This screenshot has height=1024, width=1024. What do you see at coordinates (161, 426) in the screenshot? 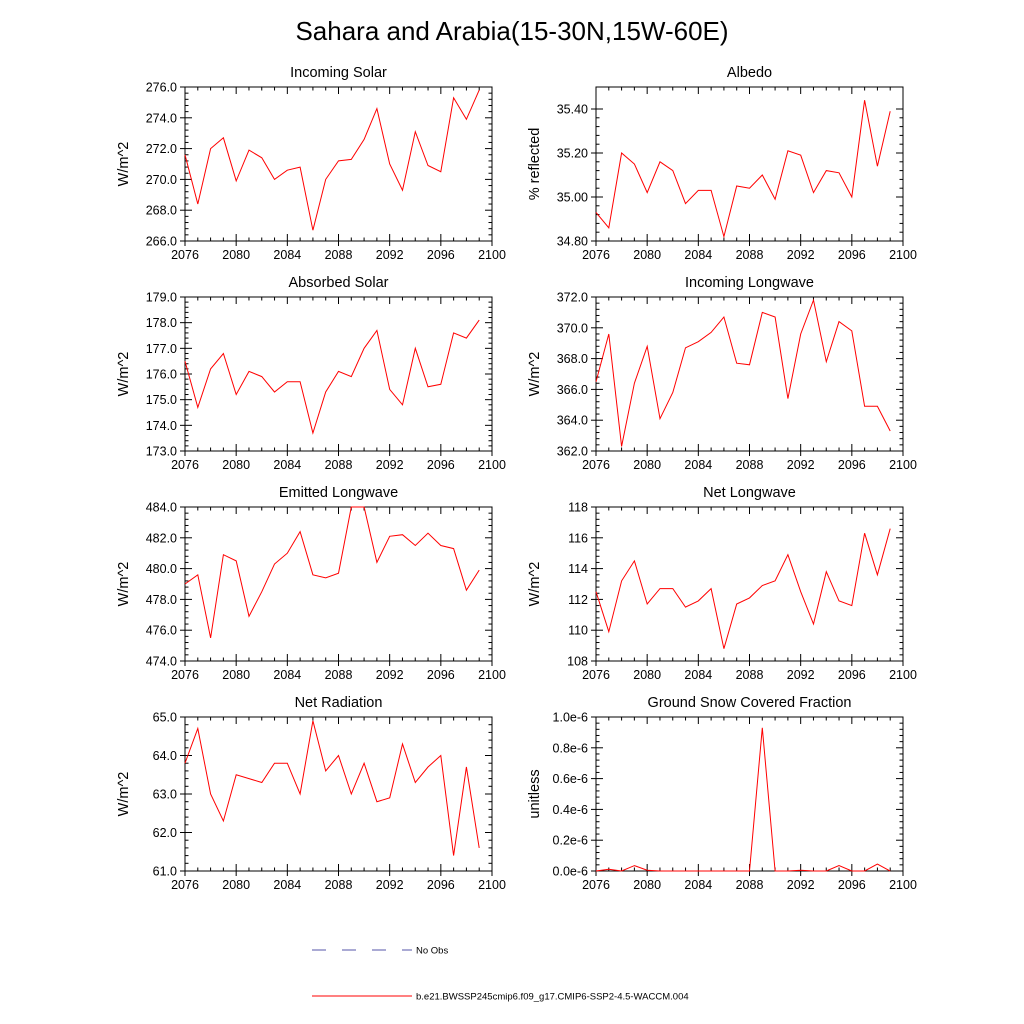
I see `y-tick-label: 174.0` at bounding box center [161, 426].